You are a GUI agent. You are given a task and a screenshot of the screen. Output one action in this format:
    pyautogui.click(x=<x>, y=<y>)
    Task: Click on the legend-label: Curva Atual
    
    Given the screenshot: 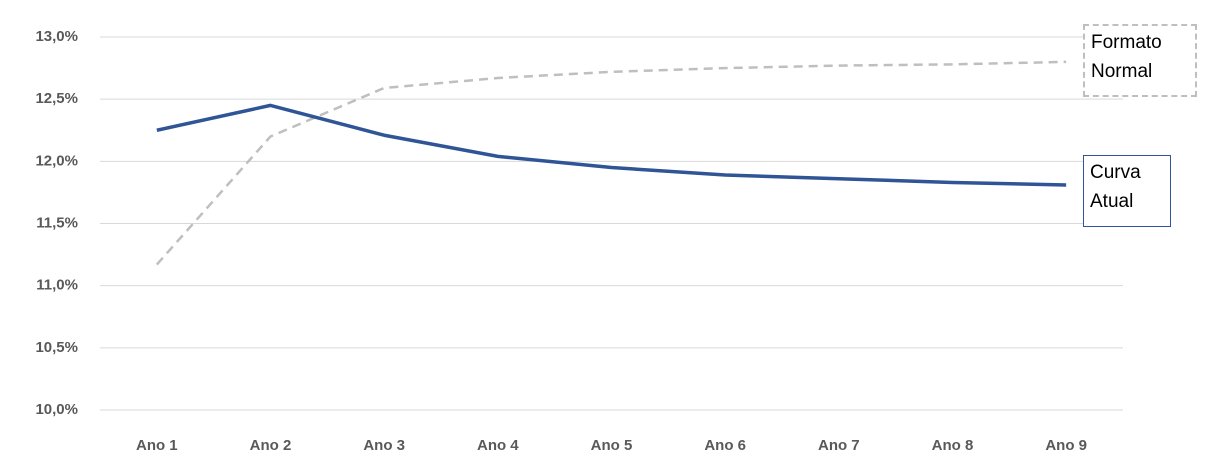 What is the action you would take?
    pyautogui.click(x=1127, y=191)
    